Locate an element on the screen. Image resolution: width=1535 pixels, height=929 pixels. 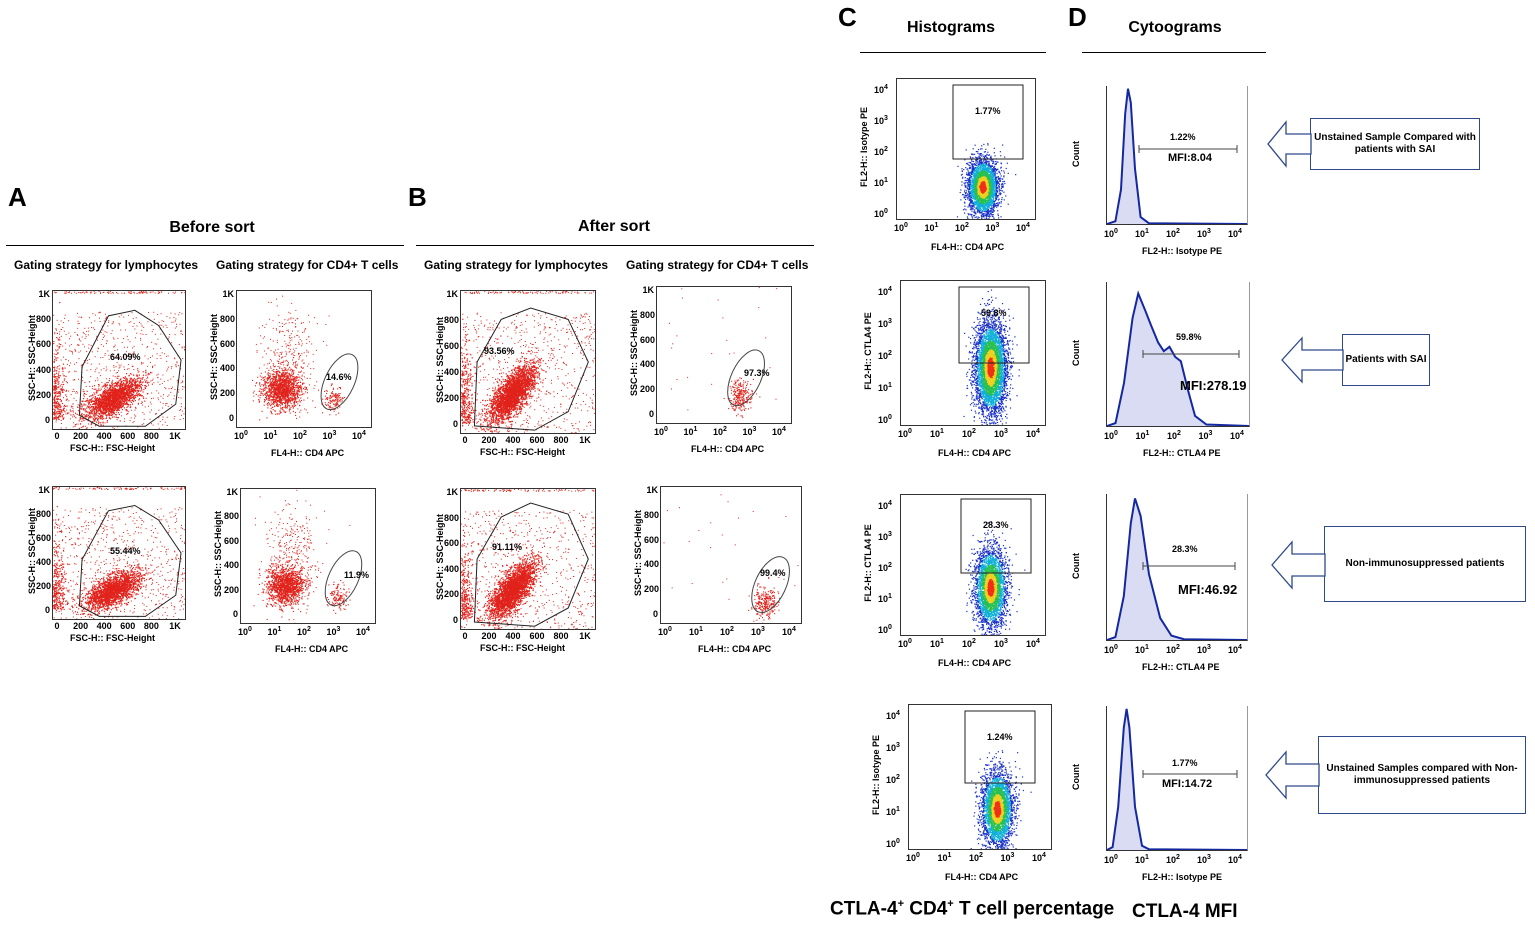
cytoograms-rule is located at coordinates (1174, 52).